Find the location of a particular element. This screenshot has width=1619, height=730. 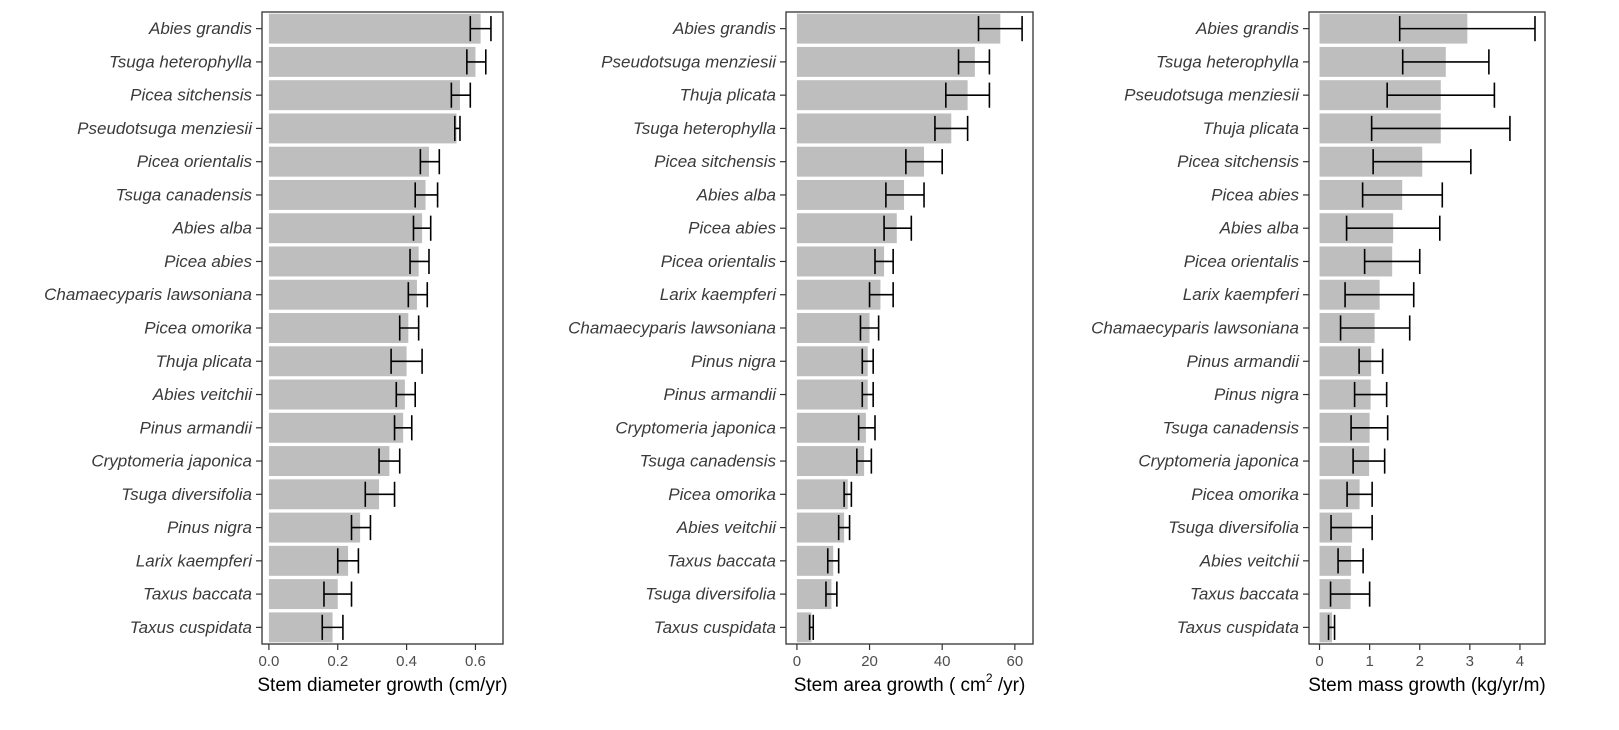

x-axis-title: Stem diameter growth (cm/yr) is located at coordinates (382, 685).